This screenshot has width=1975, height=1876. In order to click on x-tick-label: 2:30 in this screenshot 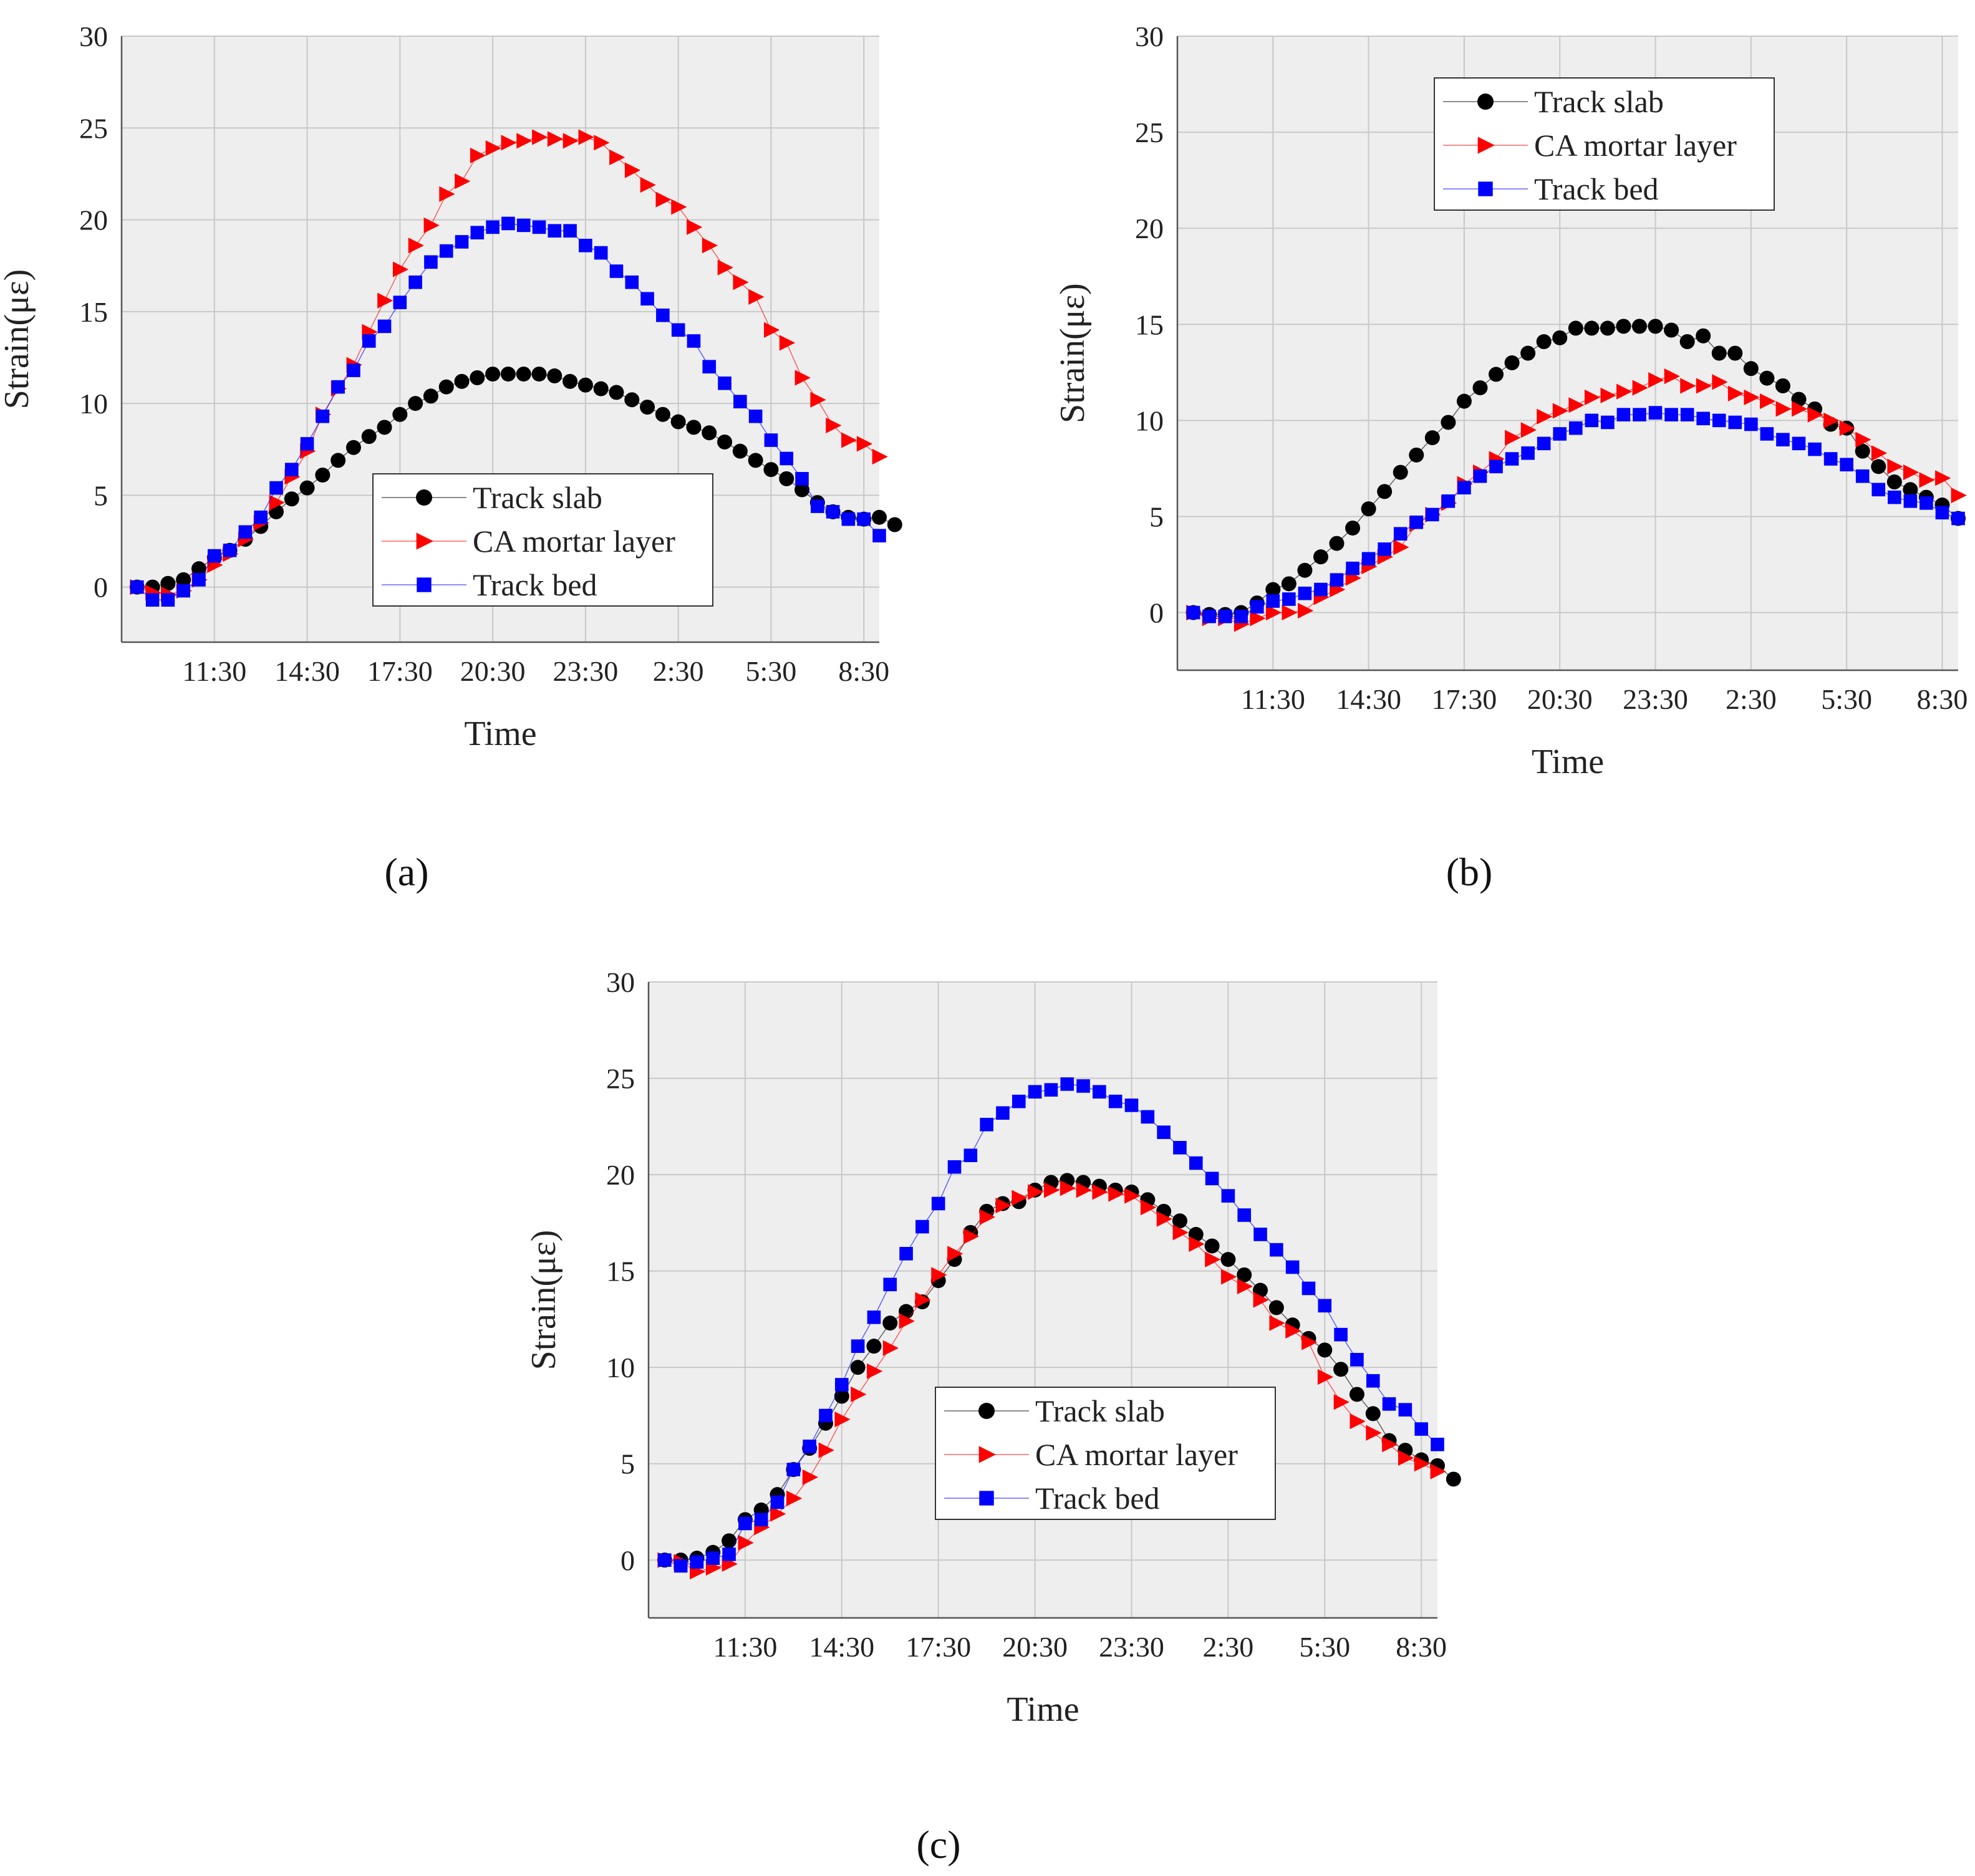, I will do `click(678, 671)`.